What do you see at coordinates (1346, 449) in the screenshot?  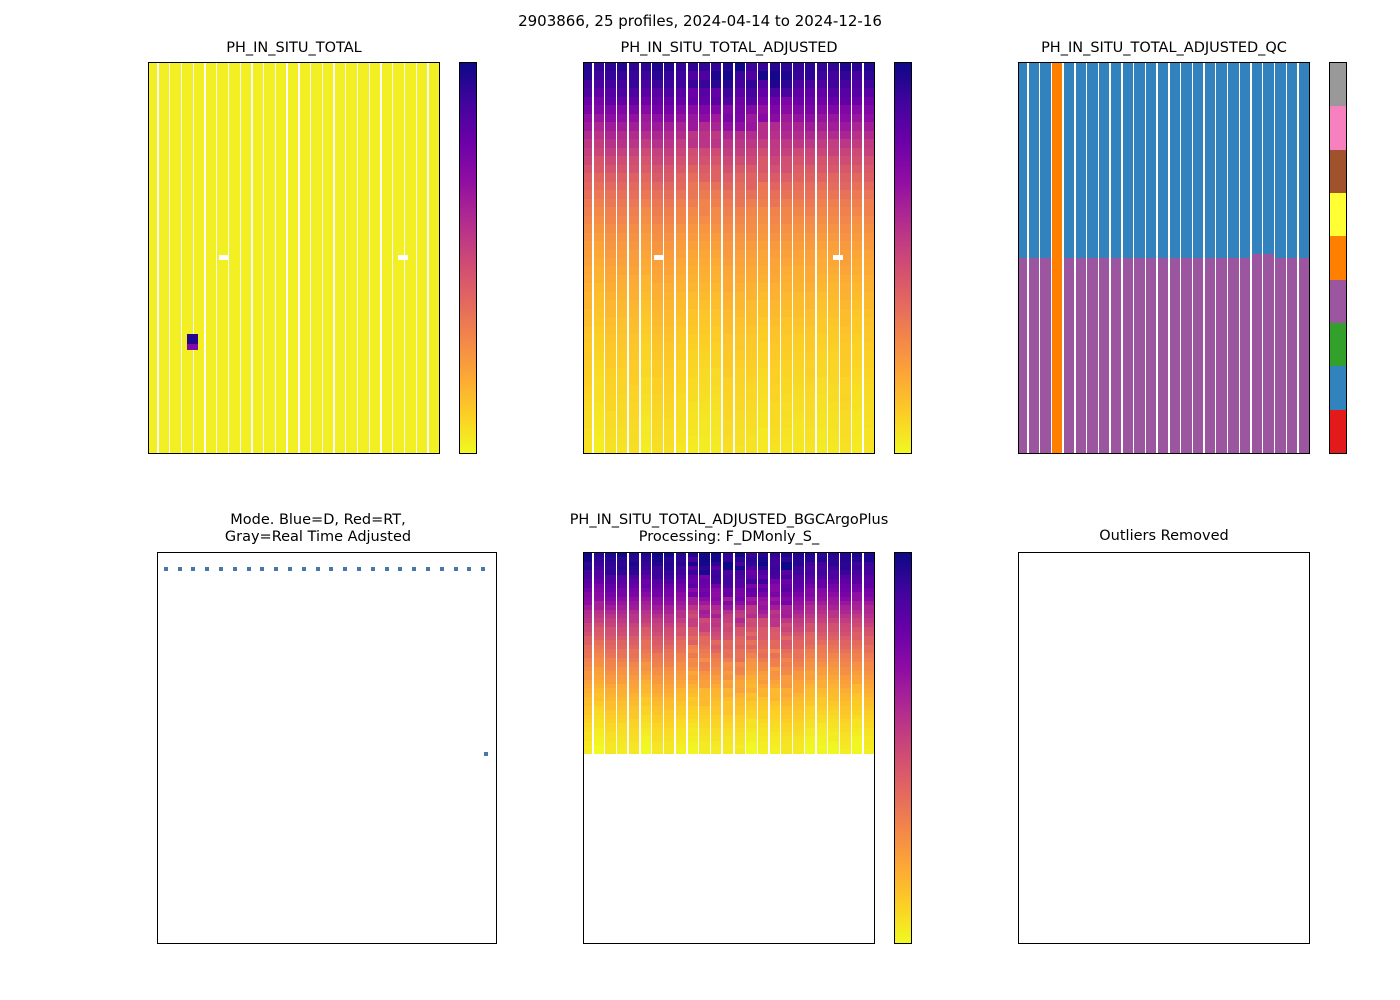 I see `colorbar-tick-label: 0` at bounding box center [1346, 449].